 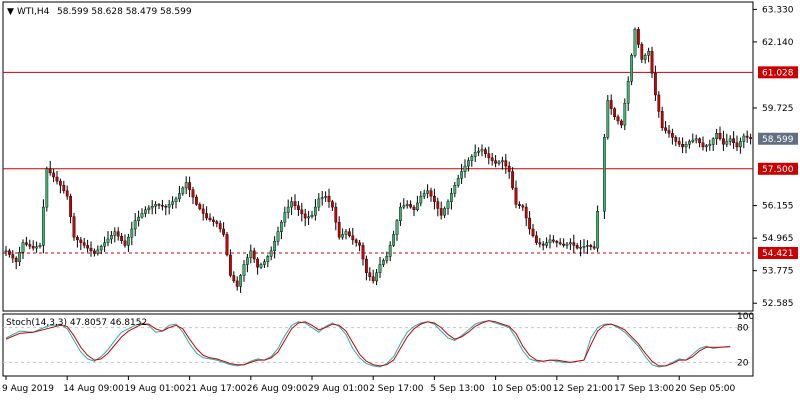 I want to click on stoch-label: Stoch(14,3,3) 47.8057 46.8152, so click(x=76, y=323).